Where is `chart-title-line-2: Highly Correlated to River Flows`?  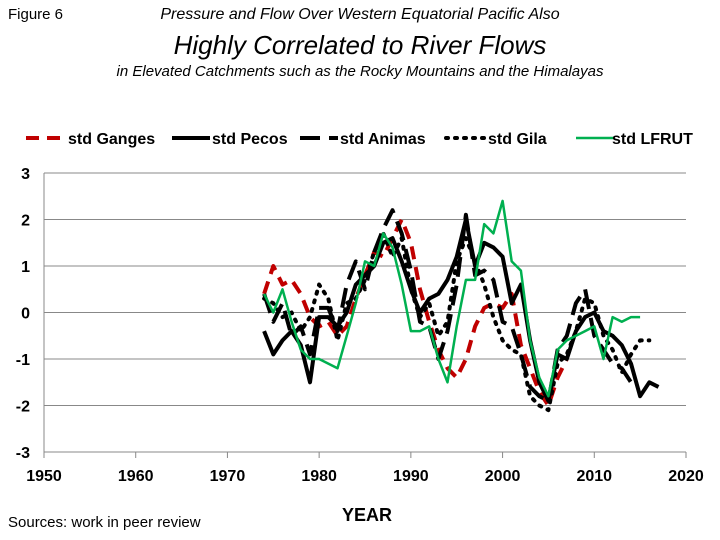
chart-title-line-2: Highly Correlated to River Flows is located at coordinates (360, 45).